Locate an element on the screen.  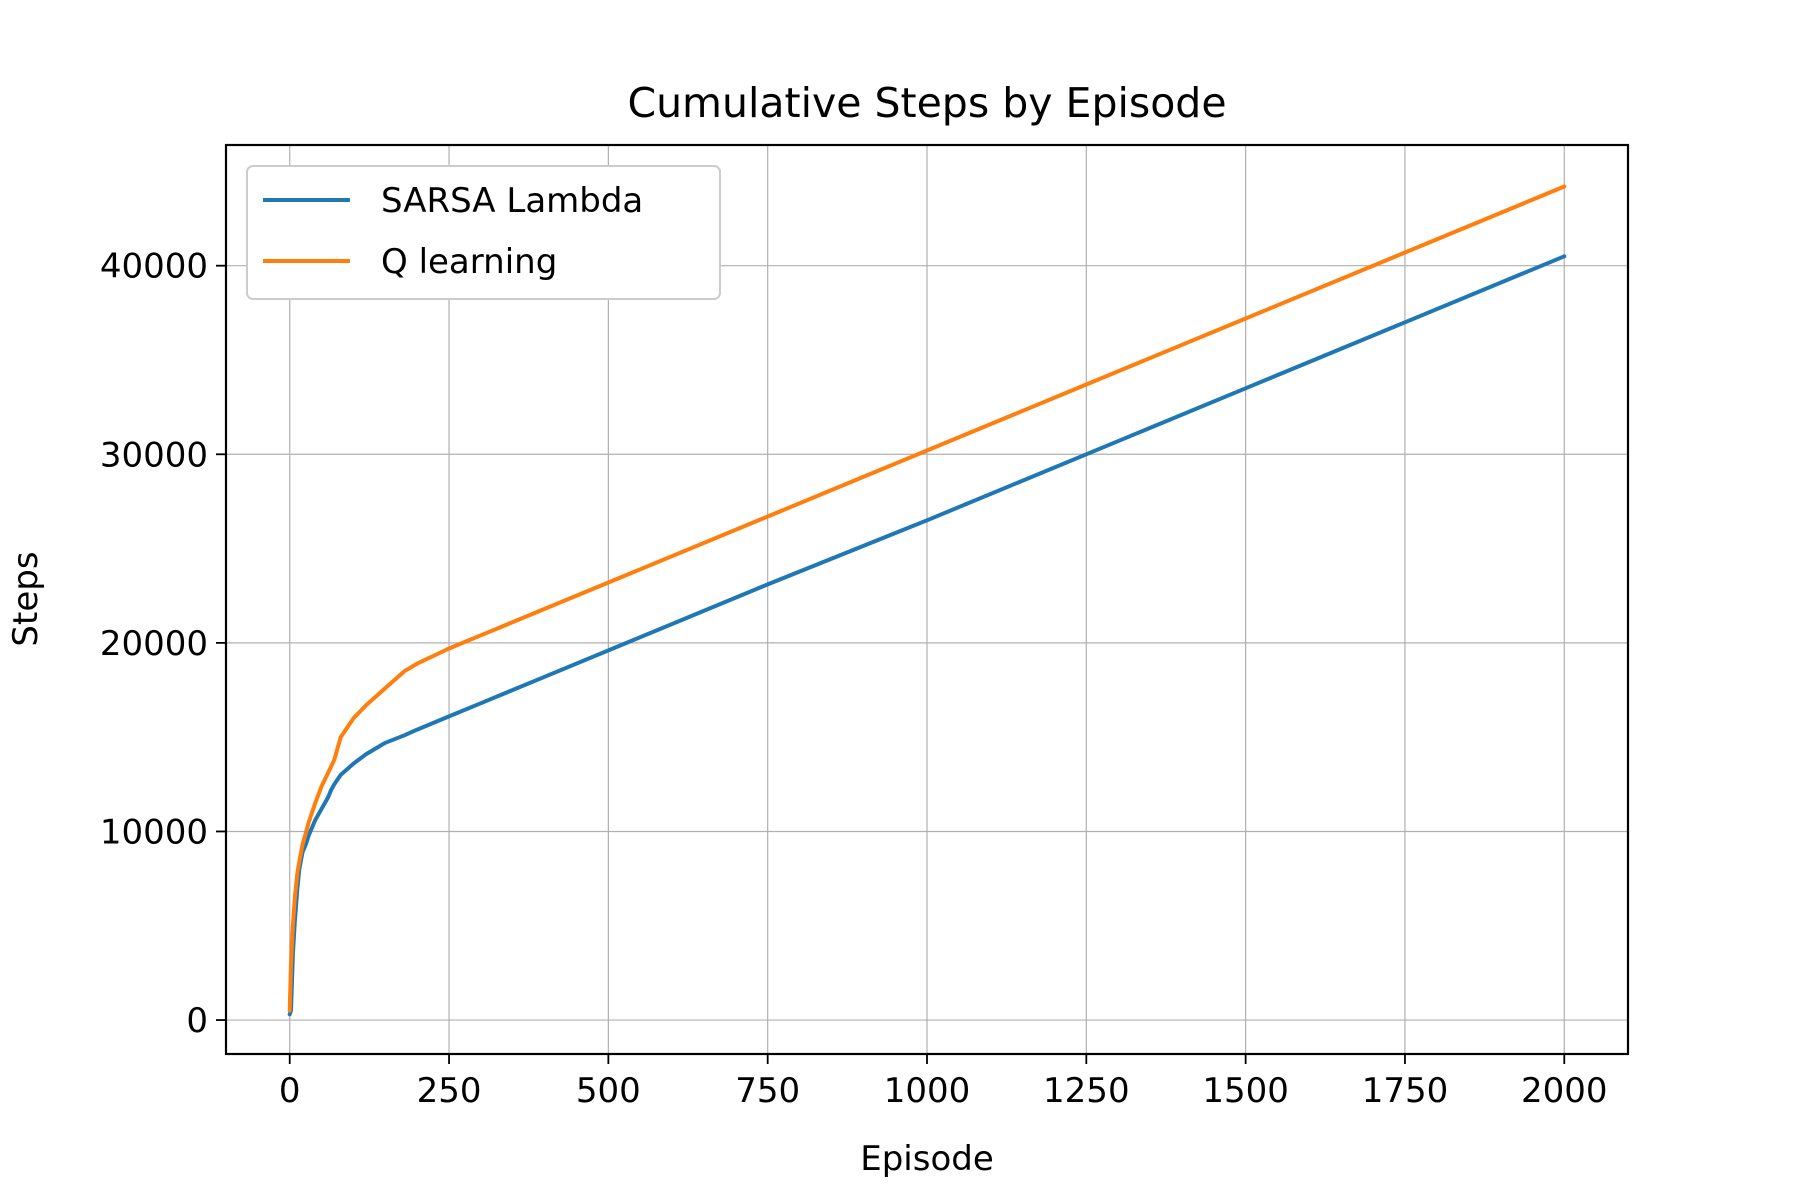
y-tick-label: 40000 is located at coordinates (154, 267).